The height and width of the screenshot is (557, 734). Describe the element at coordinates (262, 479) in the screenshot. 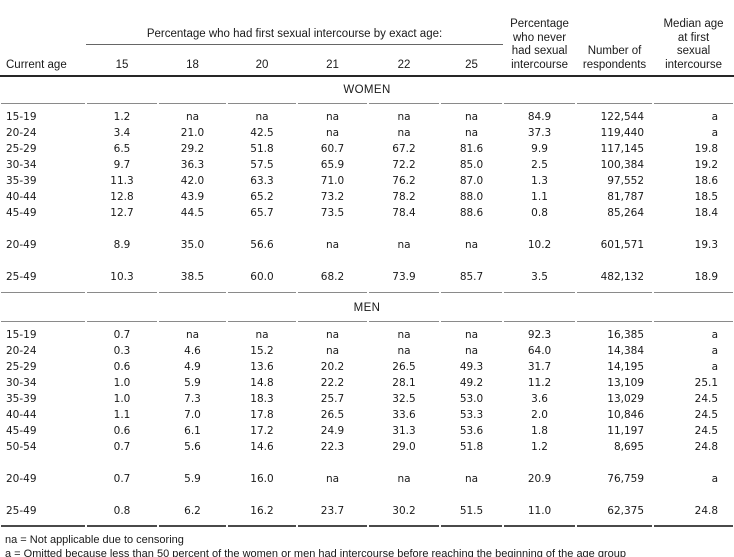

I see `value-cell: 16.0` at that location.